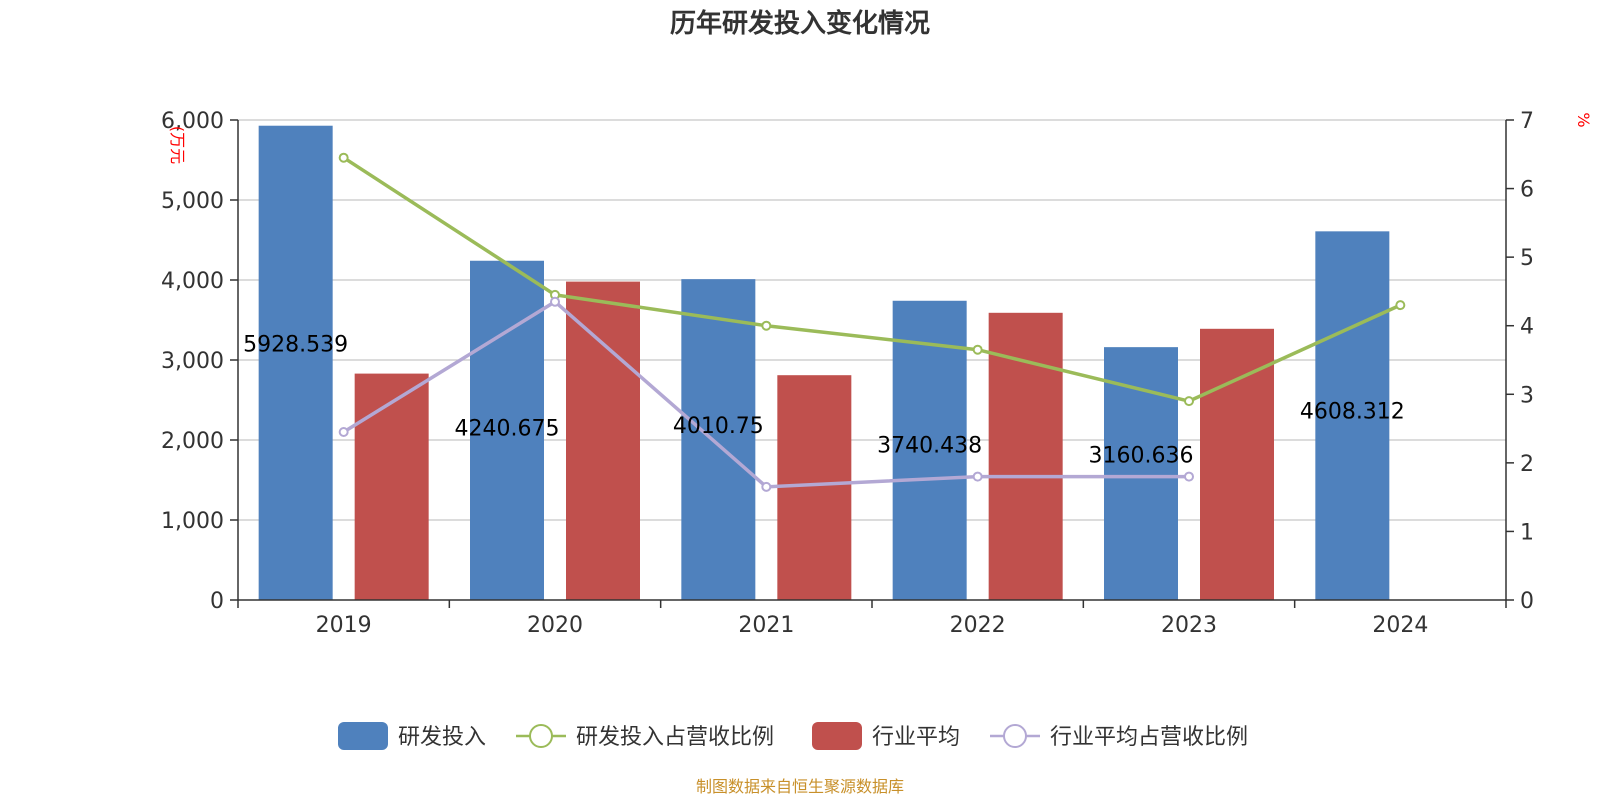 The height and width of the screenshot is (800, 1600). Describe the element at coordinates (1527, 601) in the screenshot. I see `y-right-tick-label: 0` at that location.